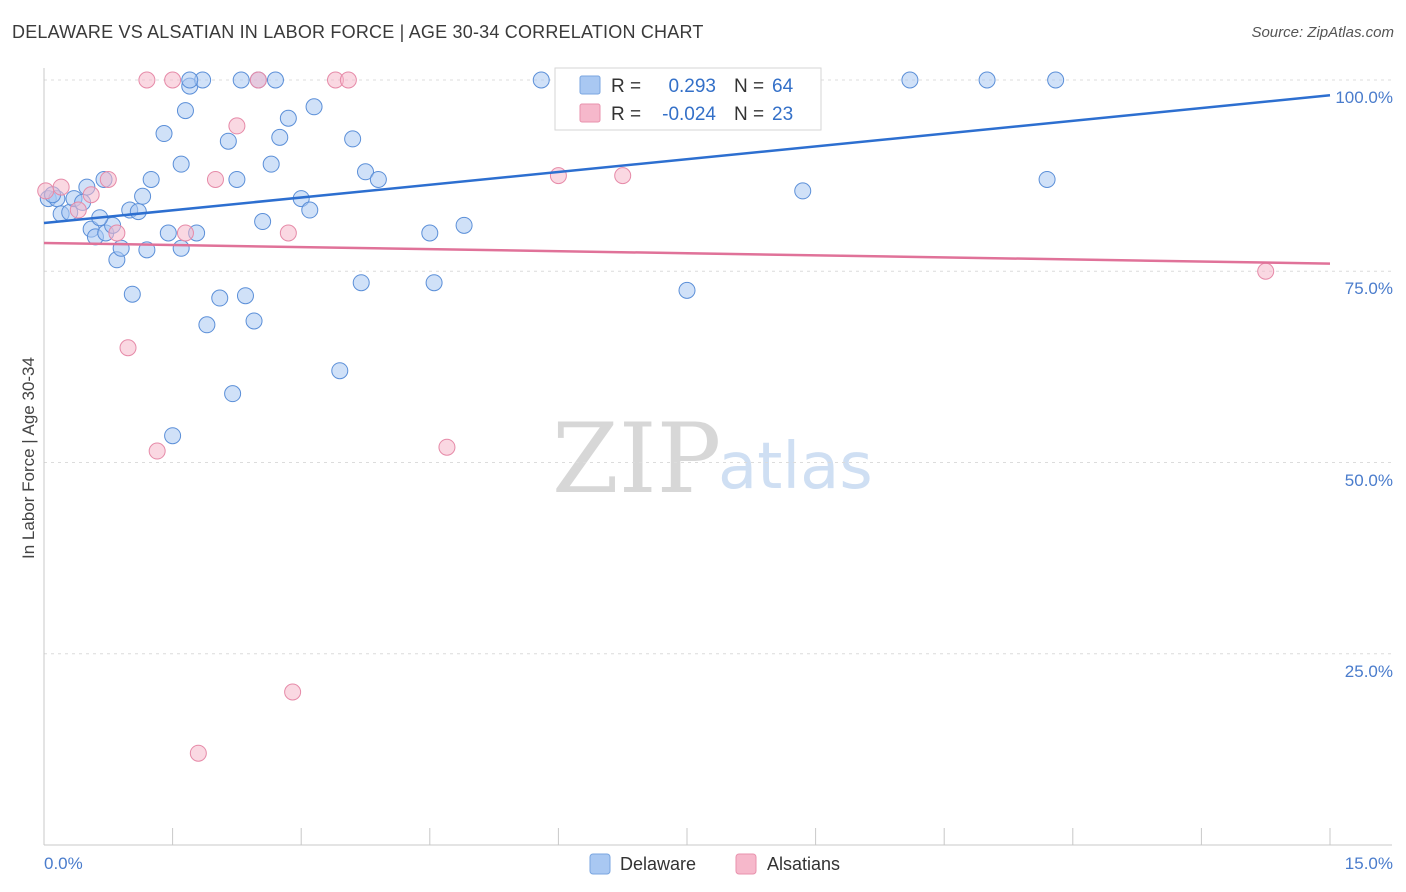 The height and width of the screenshot is (892, 1406). What do you see at coordinates (1369, 480) in the screenshot?
I see `y-tick-label-50: 50.0%` at bounding box center [1369, 480].